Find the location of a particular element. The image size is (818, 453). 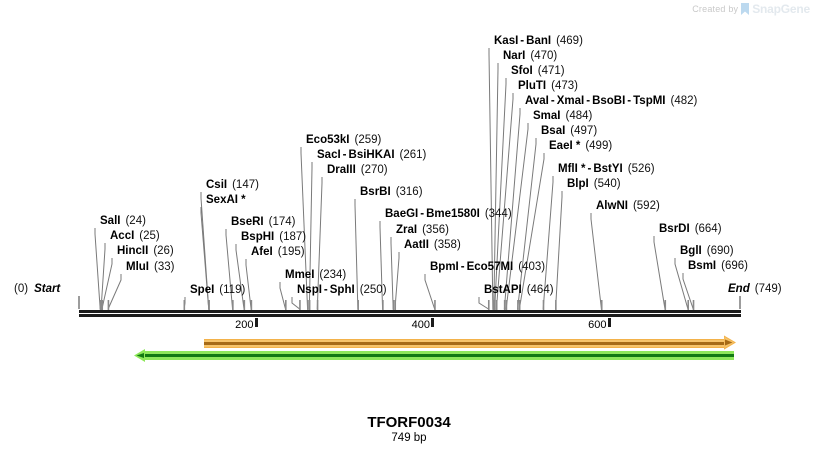

enzyme-site-label: SacI - BsiHKAI (261) is located at coordinates (371, 155).